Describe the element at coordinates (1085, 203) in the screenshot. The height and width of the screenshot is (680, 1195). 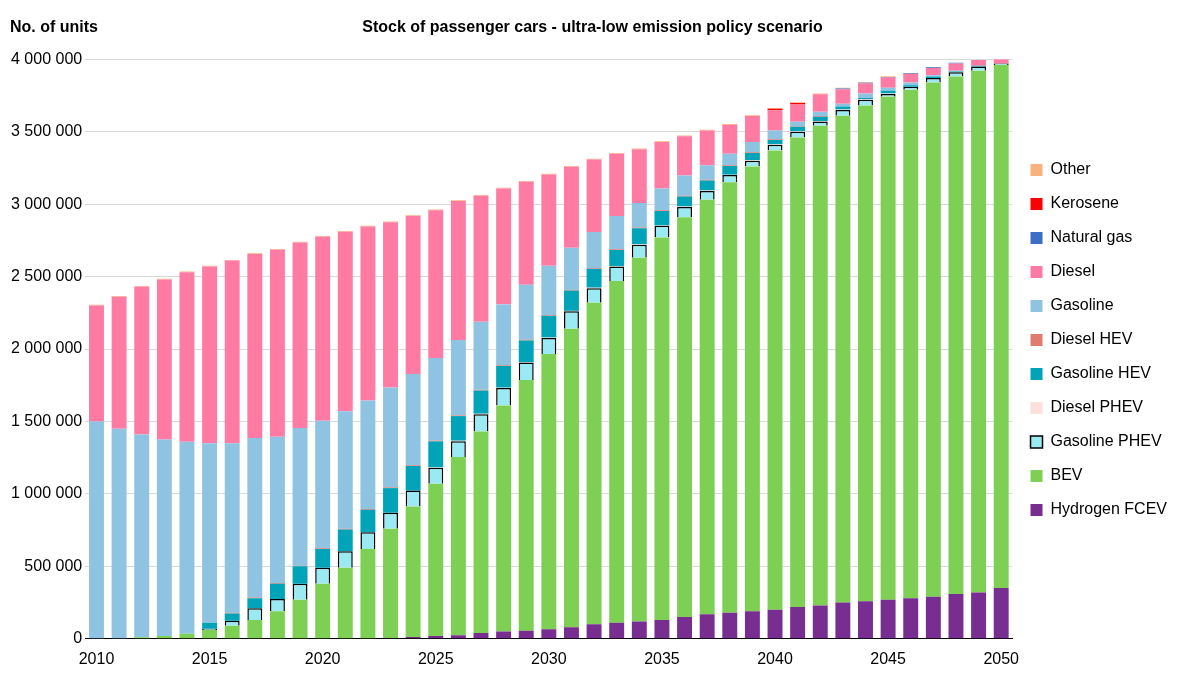
I see `legend-label: Kerosene` at that location.